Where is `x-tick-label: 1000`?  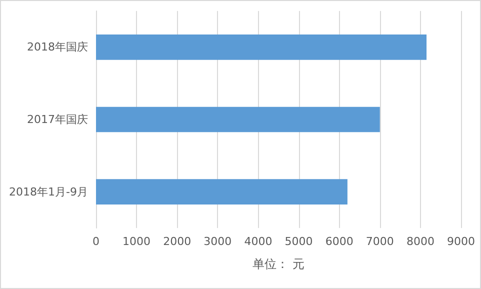
x-tick-label: 1000 is located at coordinates (136, 241).